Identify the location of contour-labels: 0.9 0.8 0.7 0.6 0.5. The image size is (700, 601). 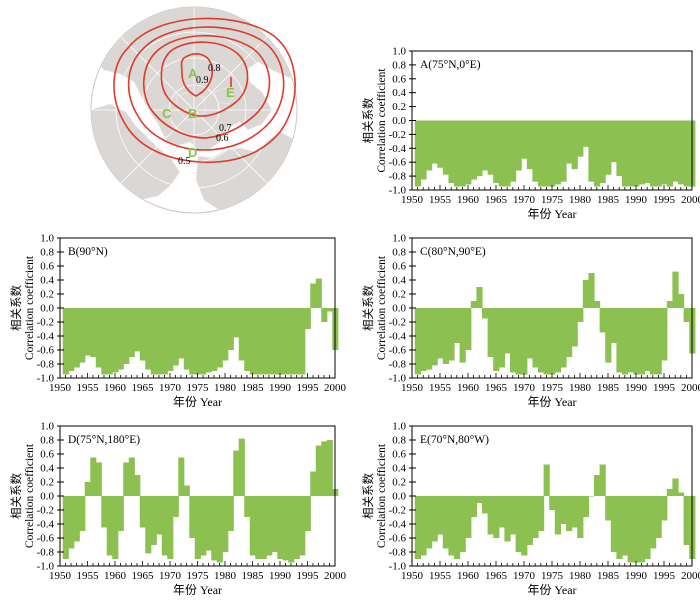
(205, 115).